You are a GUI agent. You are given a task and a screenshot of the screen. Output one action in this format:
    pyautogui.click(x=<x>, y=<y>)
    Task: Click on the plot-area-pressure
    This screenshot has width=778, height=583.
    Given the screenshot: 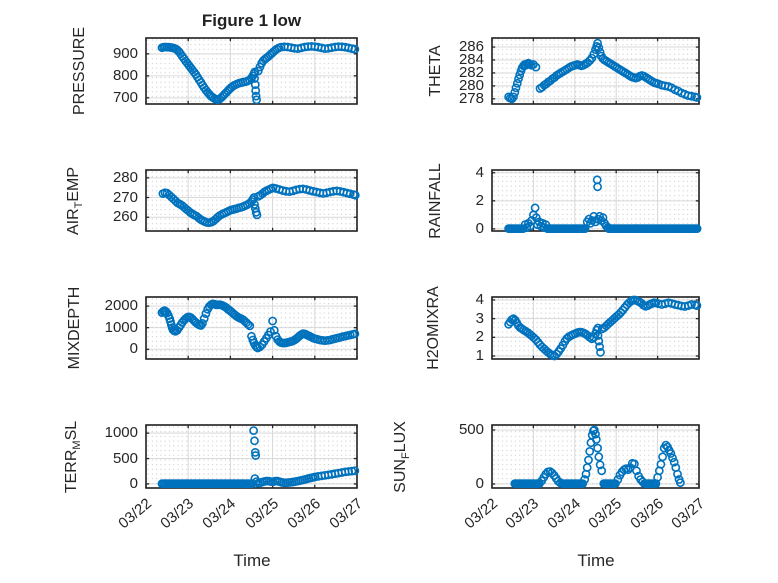 What is the action you would take?
    pyautogui.click(x=252, y=71)
    